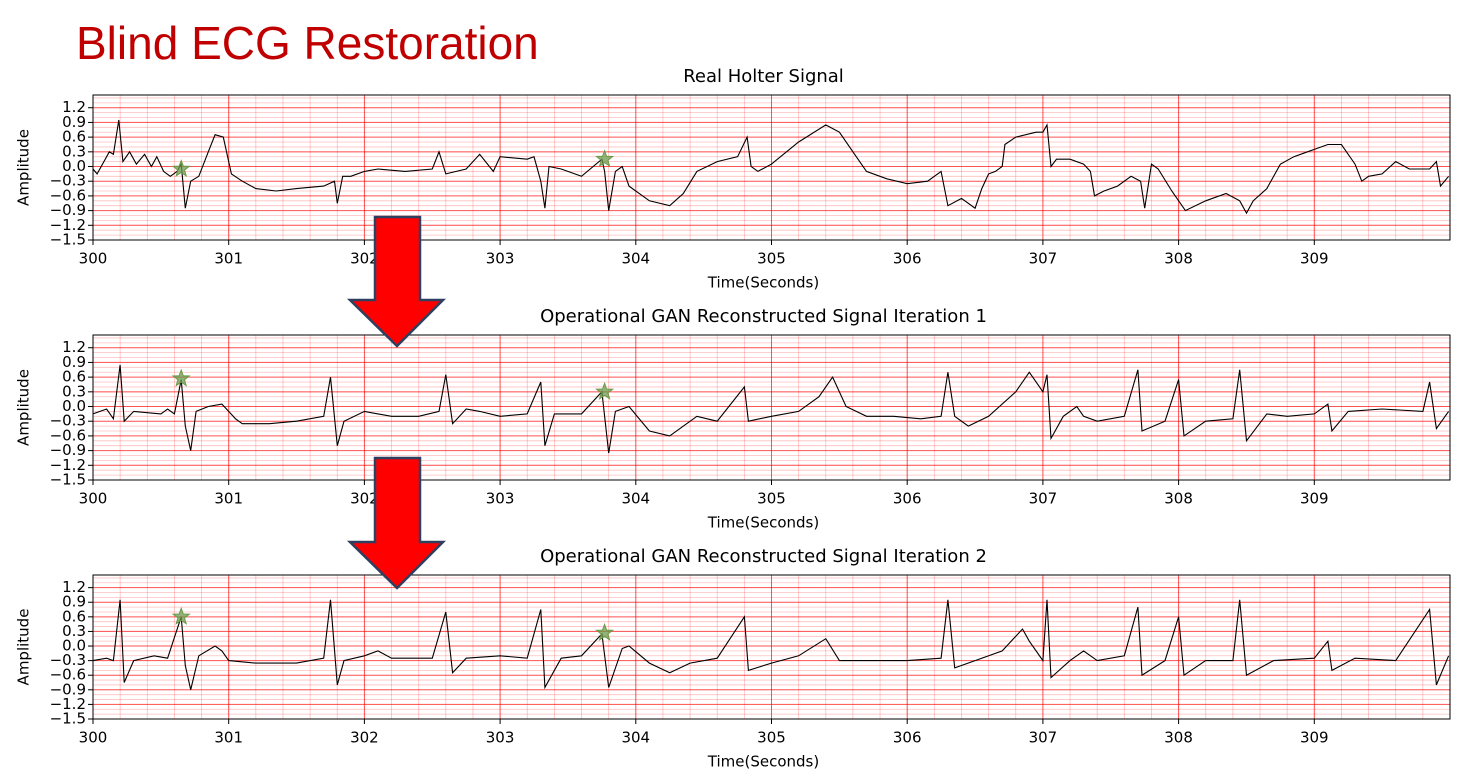  What do you see at coordinates (396, 402) in the screenshot?
I see `arrows` at bounding box center [396, 402].